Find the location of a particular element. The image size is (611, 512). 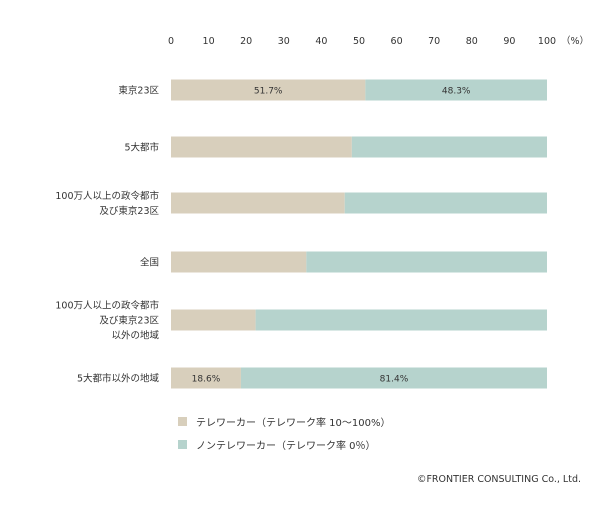

category-label: 全国 is located at coordinates (149, 263).